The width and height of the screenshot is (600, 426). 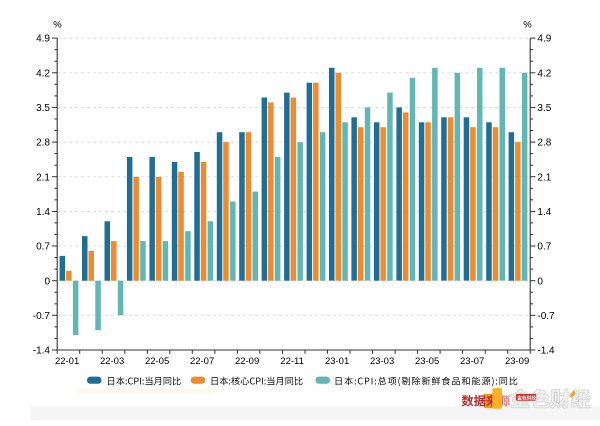 What do you see at coordinates (67, 361) in the screenshot?
I see `svg-text: 22-01` at bounding box center [67, 361].